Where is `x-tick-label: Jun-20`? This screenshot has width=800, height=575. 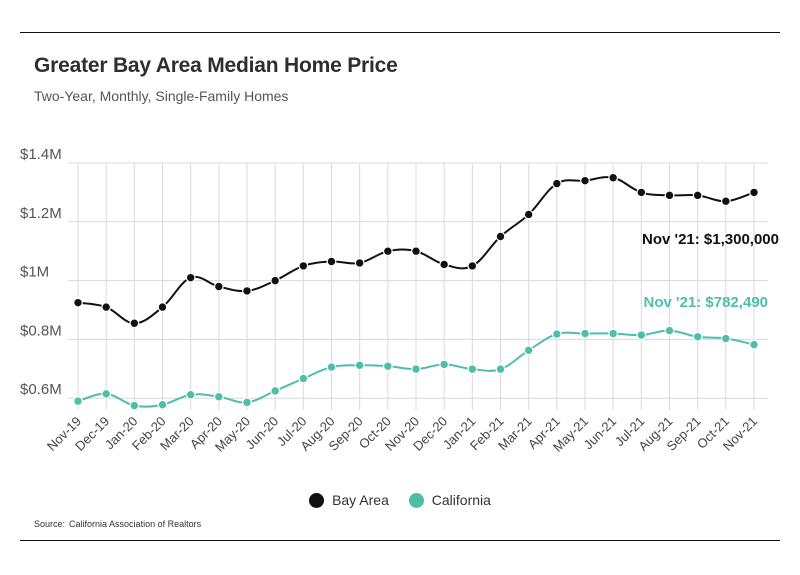 x-tick-label: Jun-20 is located at coordinates (262, 433).